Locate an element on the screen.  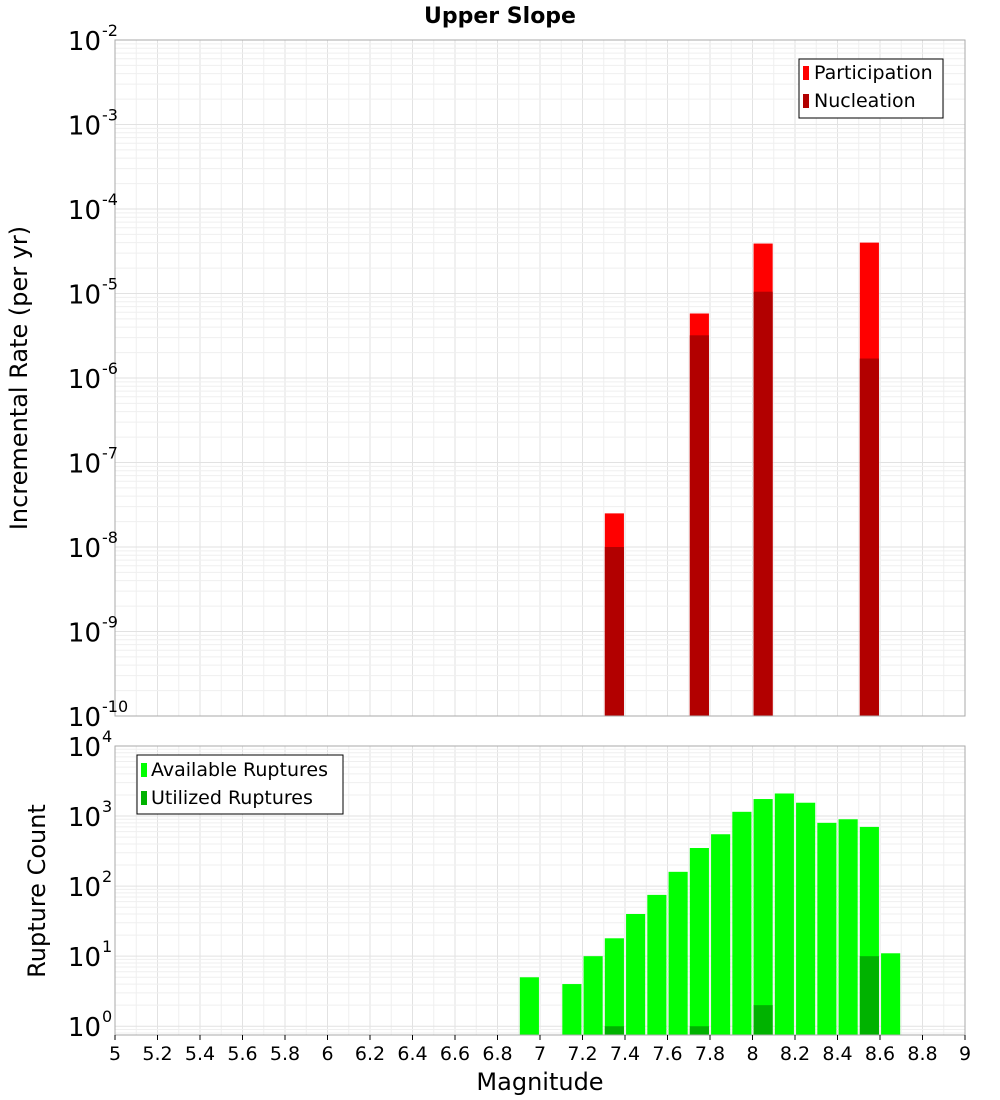
x-tick-label: 7.2 is located at coordinates (582, 1054).